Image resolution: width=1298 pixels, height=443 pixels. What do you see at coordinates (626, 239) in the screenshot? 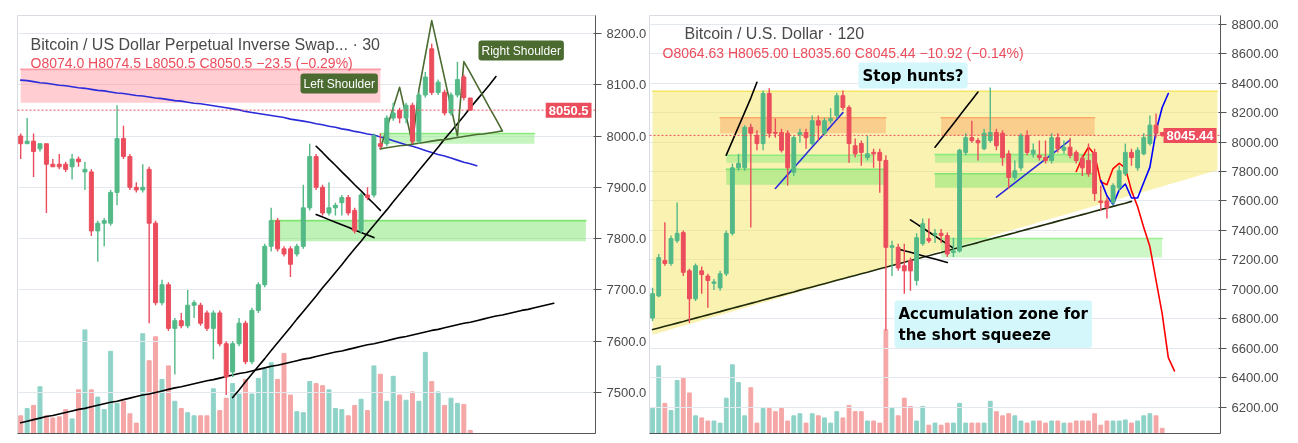
I see `y-tick-label: 7800.0` at bounding box center [626, 239].